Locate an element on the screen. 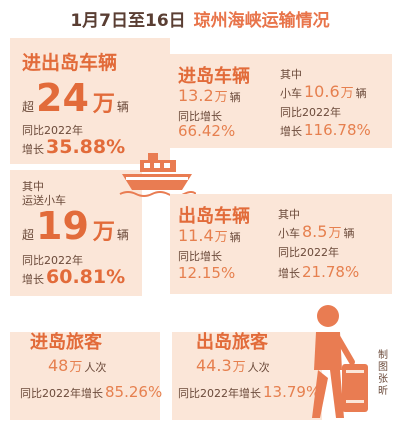 The height and width of the screenshot is (432, 400). vehicles-total-value-row: 超24 万辆 is located at coordinates (75, 98).